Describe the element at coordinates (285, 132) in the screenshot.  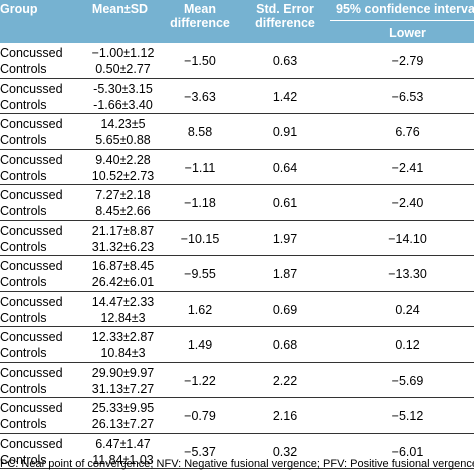
I see `std-error-difference: 0.91` at that location.